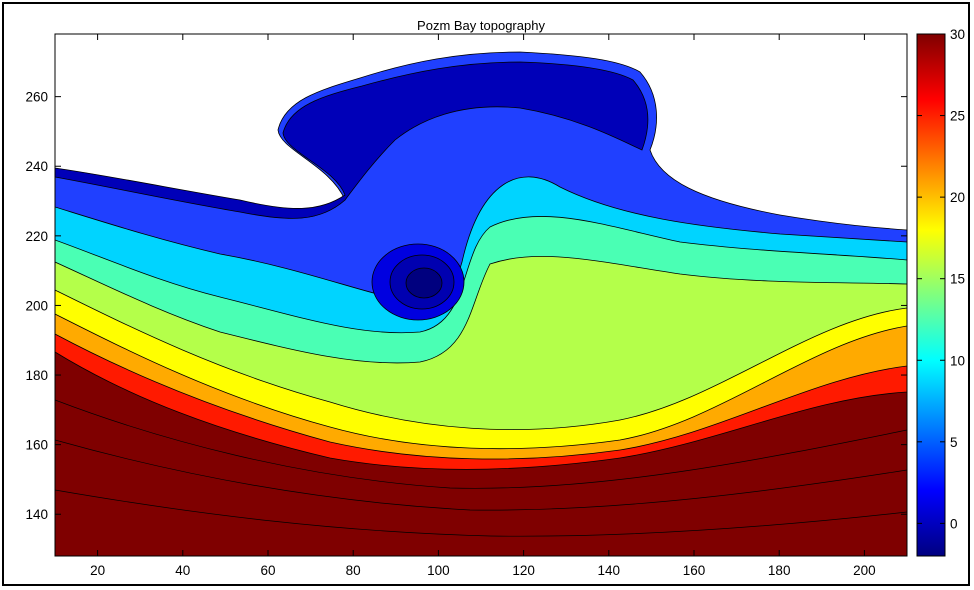 This screenshot has height=590, width=974. What do you see at coordinates (609, 570) in the screenshot?
I see `x-tick-label: 140` at bounding box center [609, 570].